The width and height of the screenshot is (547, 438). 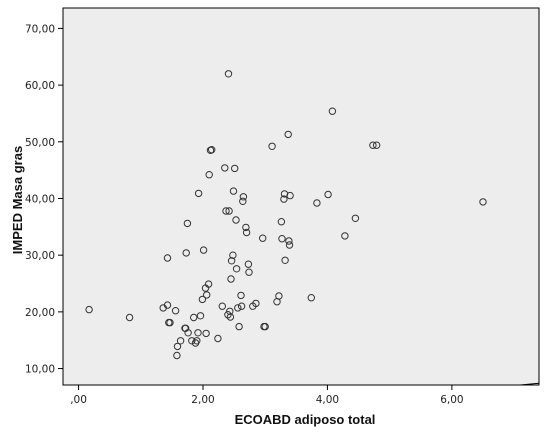 I want to click on y-axis: 10,00 20,00 30,00 40,00 50,00 60,00 70,00, so click(x=44, y=199).